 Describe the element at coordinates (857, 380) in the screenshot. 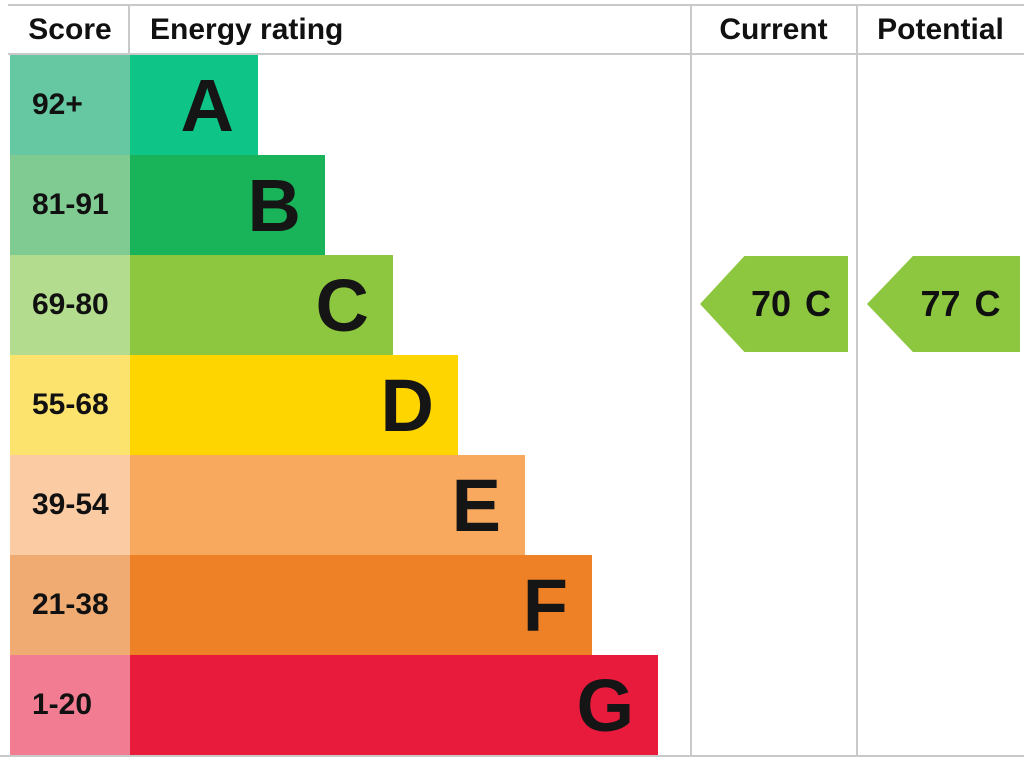

I see `grid-potential-divider-line` at that location.